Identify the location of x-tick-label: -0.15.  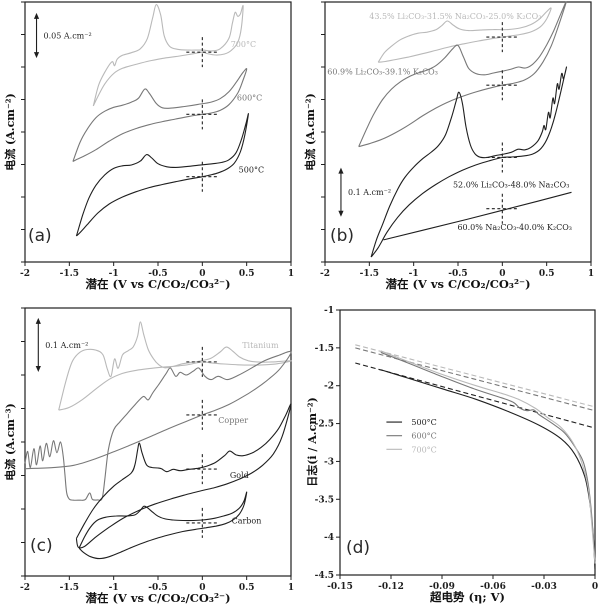
(340, 587).